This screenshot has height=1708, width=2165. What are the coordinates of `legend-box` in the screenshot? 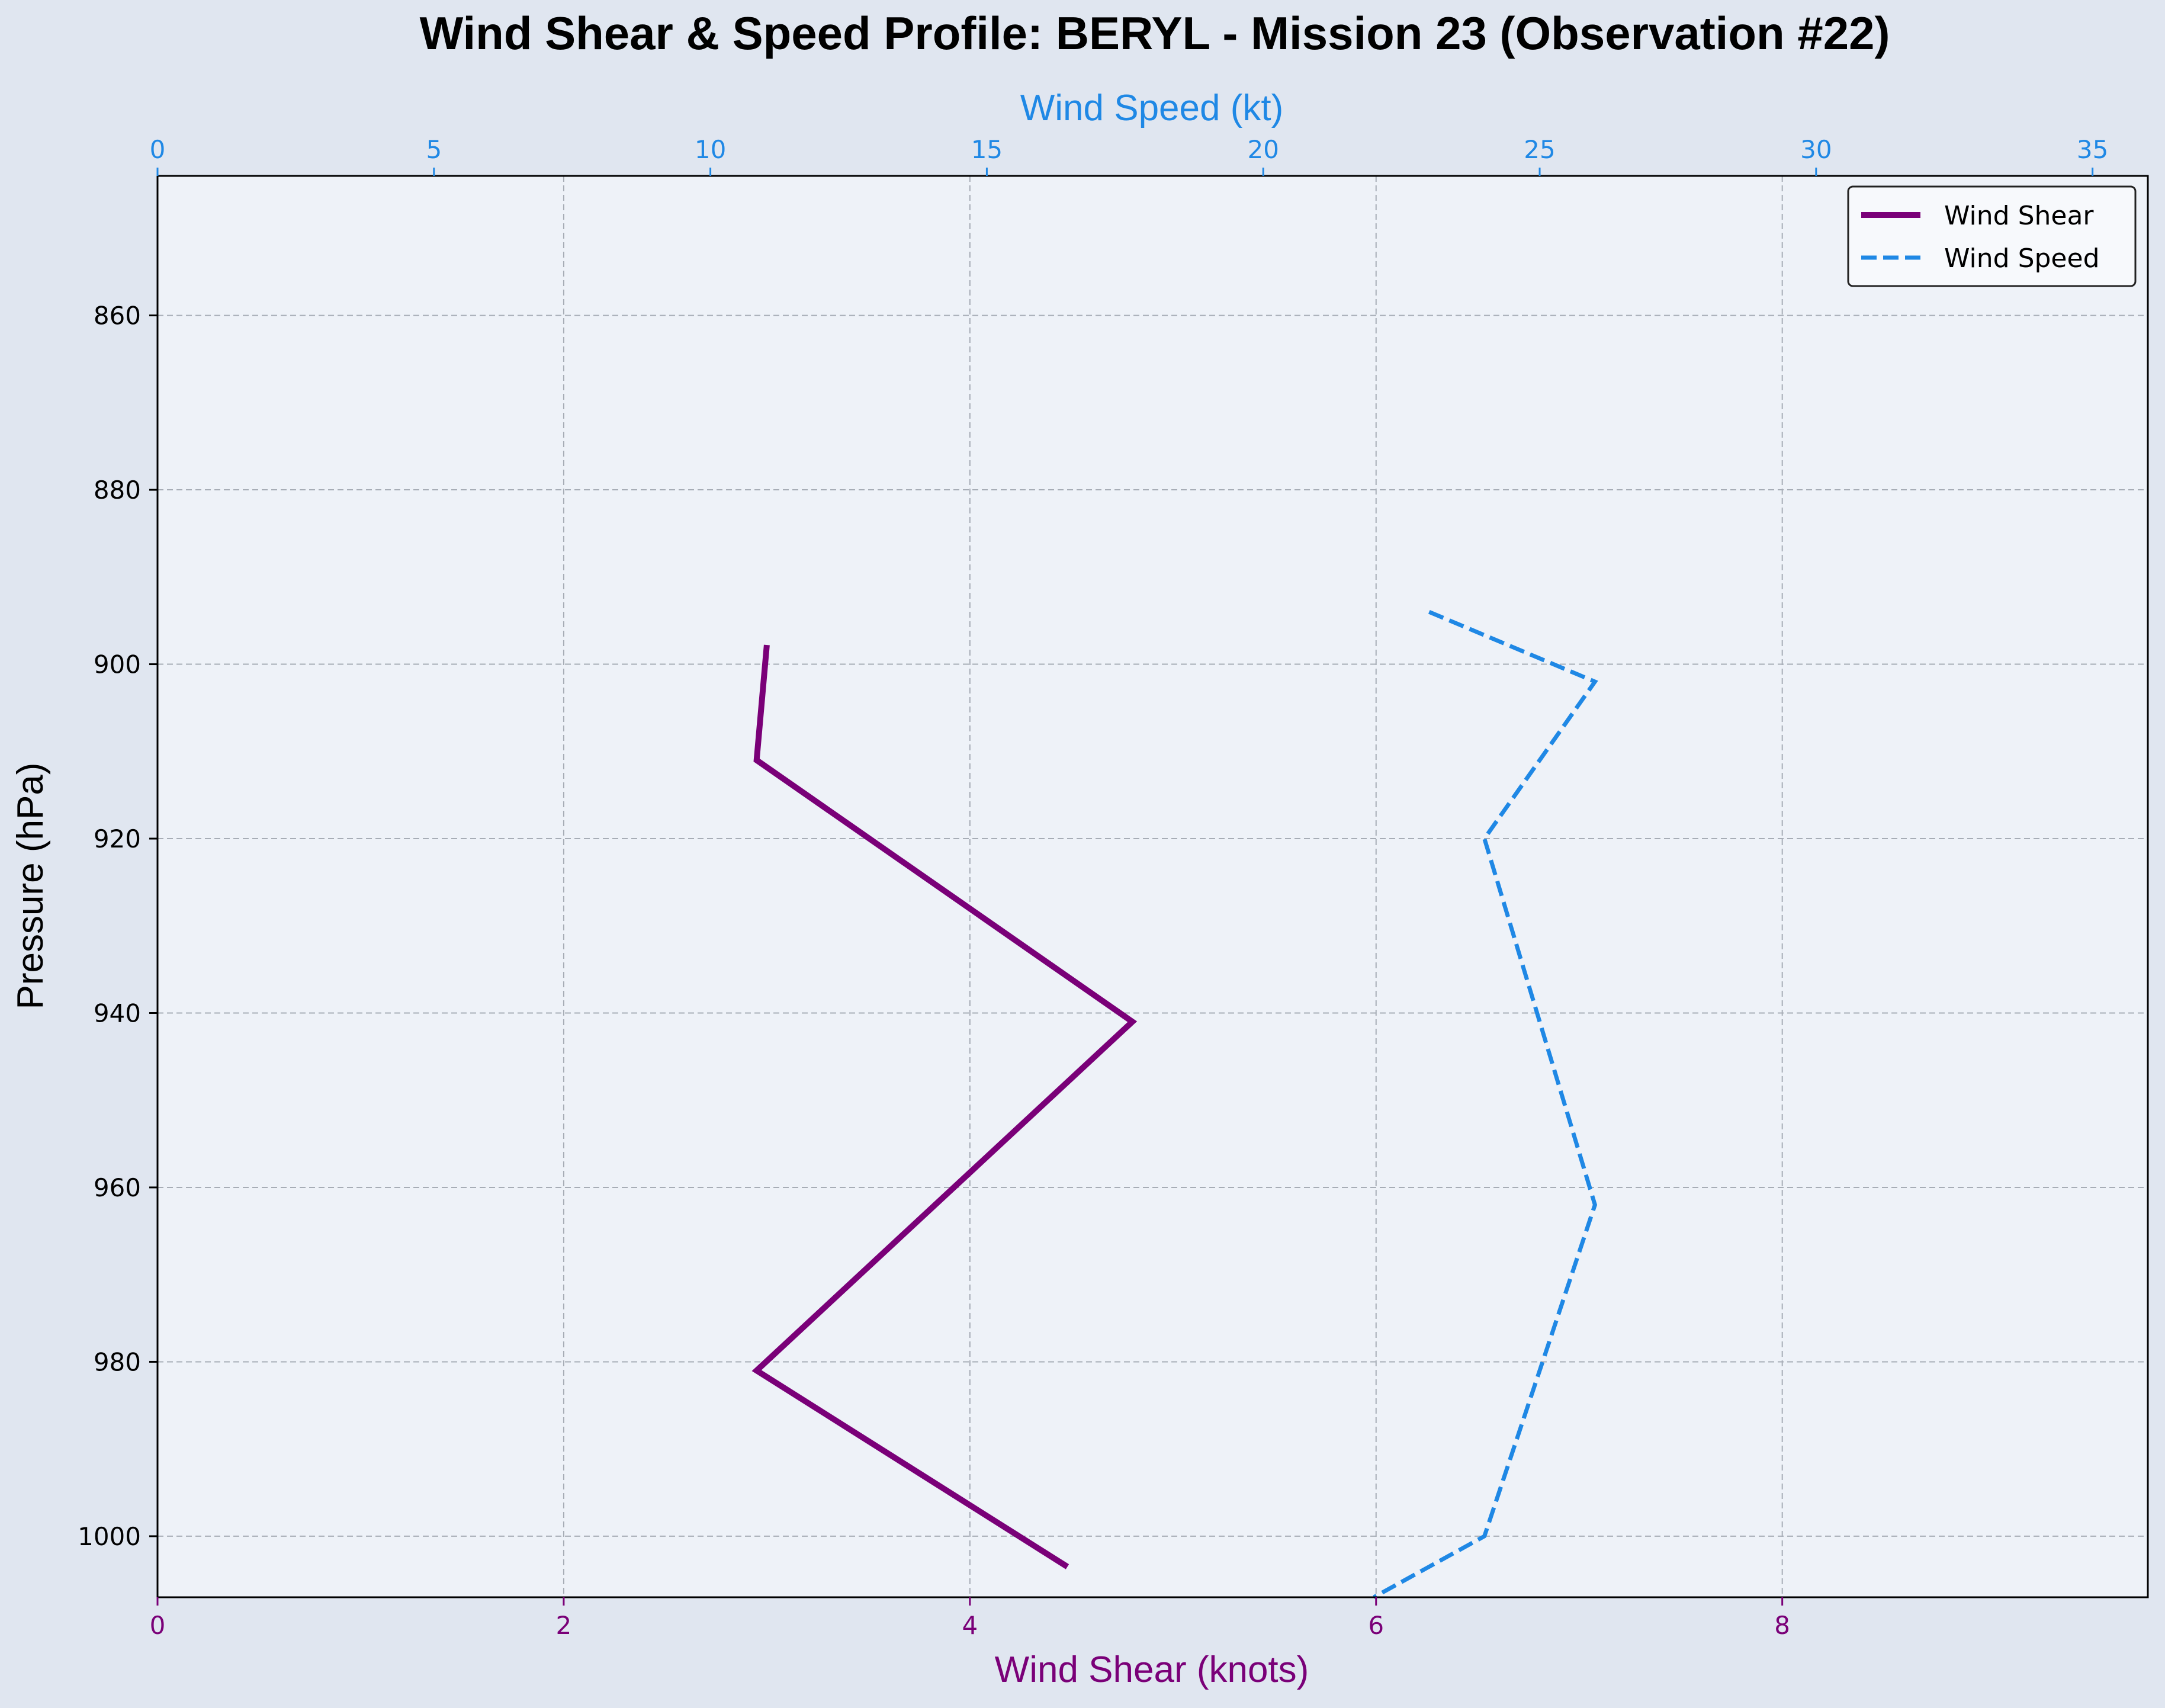 It's located at (1992, 236).